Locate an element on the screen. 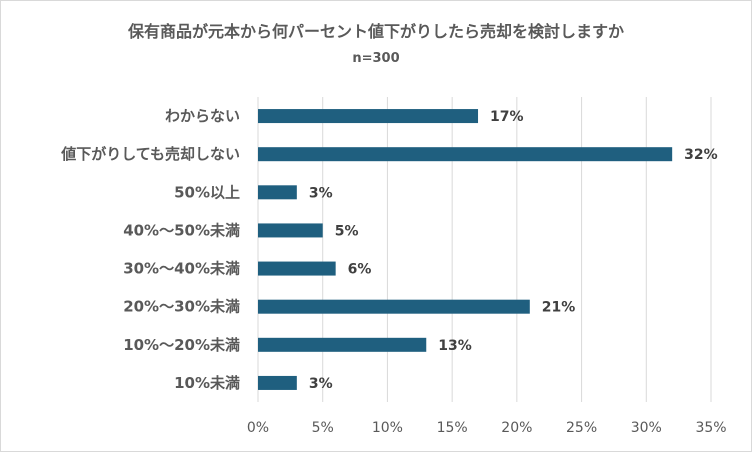 Image resolution: width=752 pixels, height=452 pixels. category-label: わからない is located at coordinates (202, 116).